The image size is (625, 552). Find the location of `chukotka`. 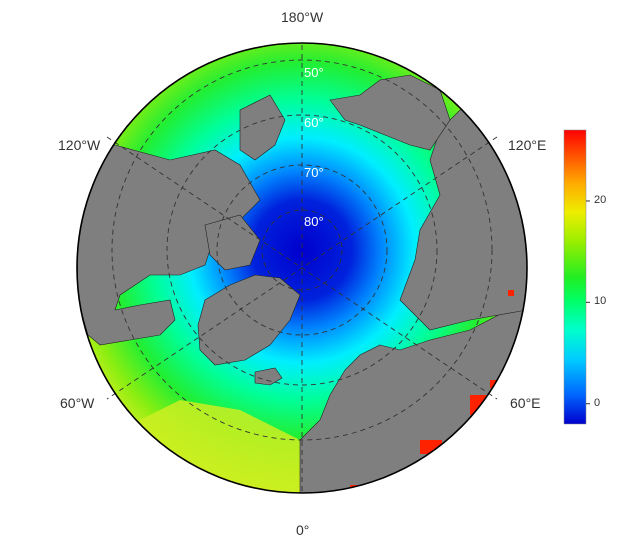

chukotka is located at coordinates (390, 112).